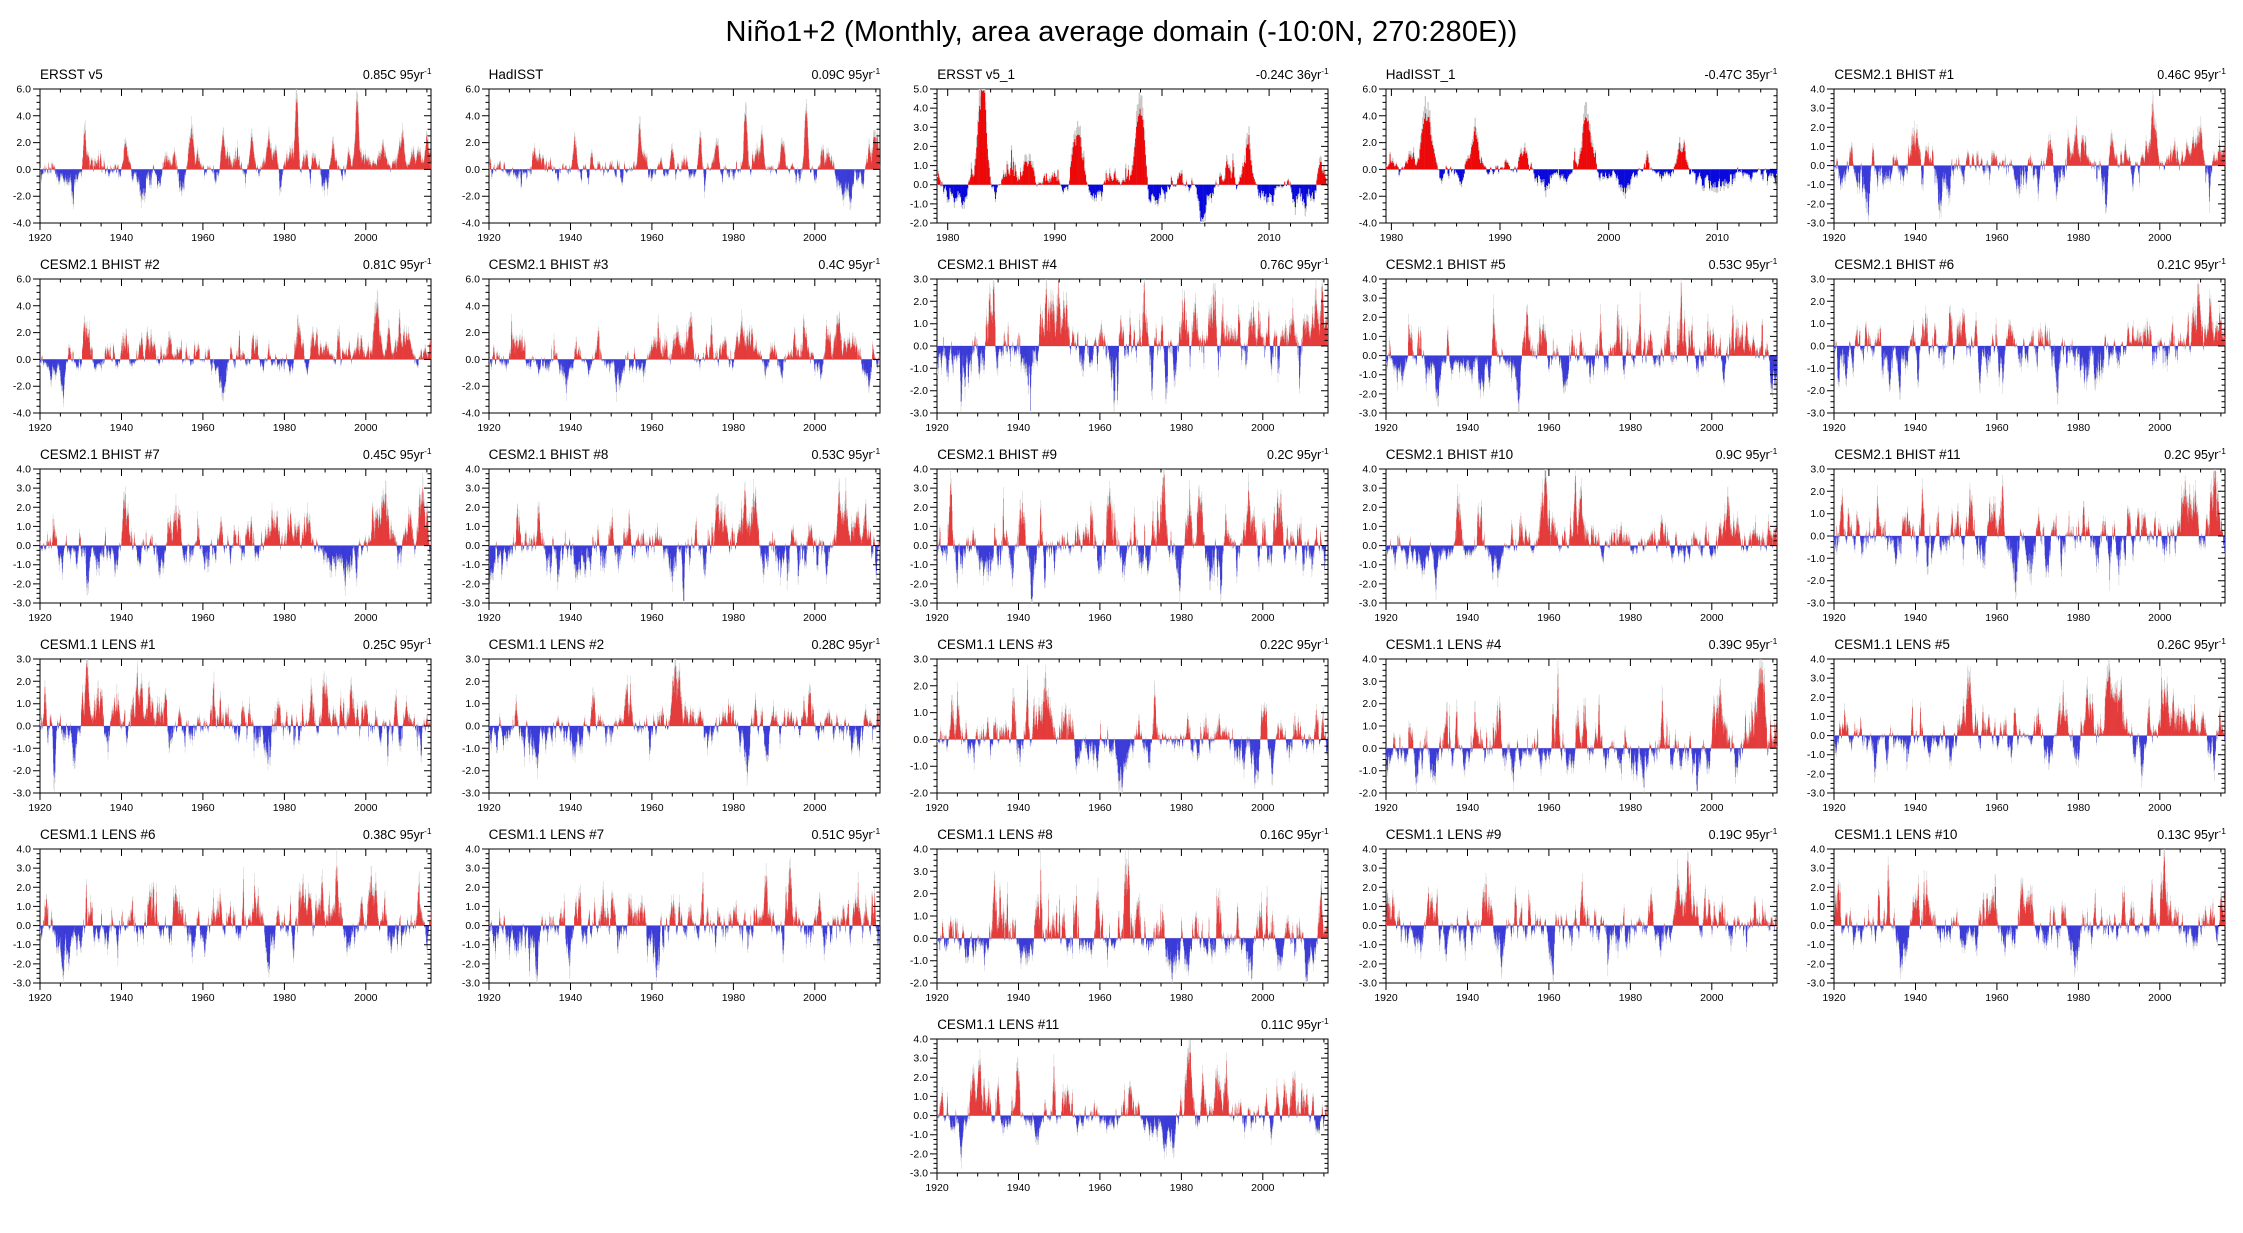 This screenshot has width=2243, height=1233. Describe the element at coordinates (1742, 455) in the screenshot. I see `chart-trend-value: 0.9C 95yr` at that location.